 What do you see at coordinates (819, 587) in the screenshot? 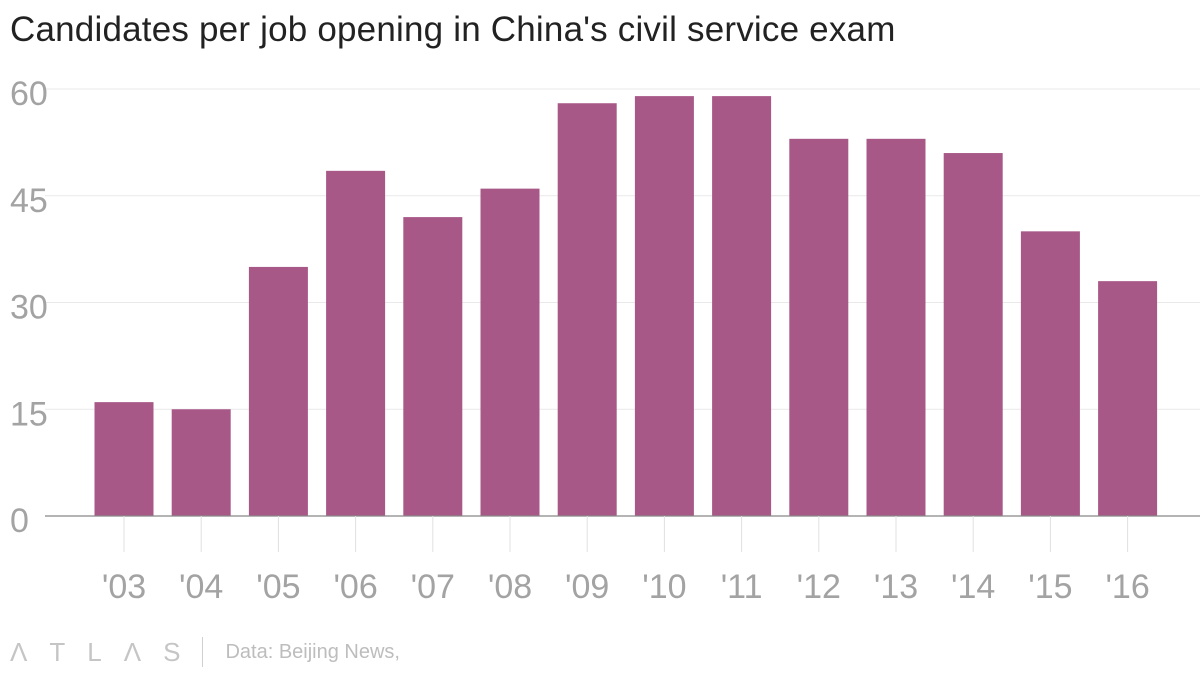
I see `x-tick-label: '12` at bounding box center [819, 587].